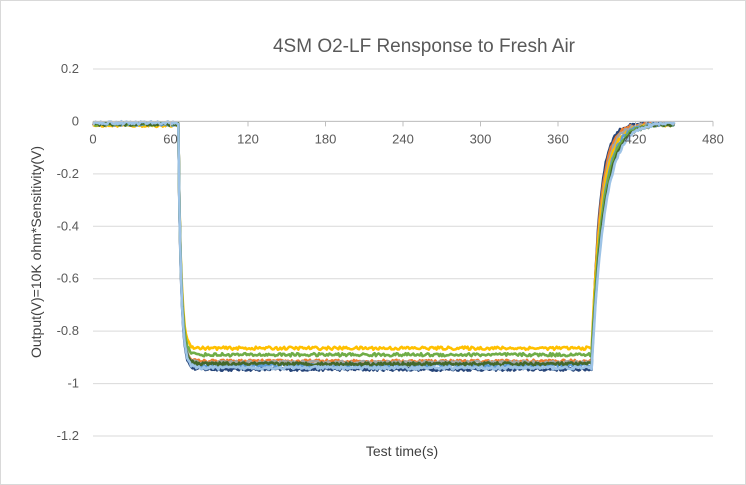  Describe the element at coordinates (68, 173) in the screenshot. I see `y-tick-label: -0.2` at that location.